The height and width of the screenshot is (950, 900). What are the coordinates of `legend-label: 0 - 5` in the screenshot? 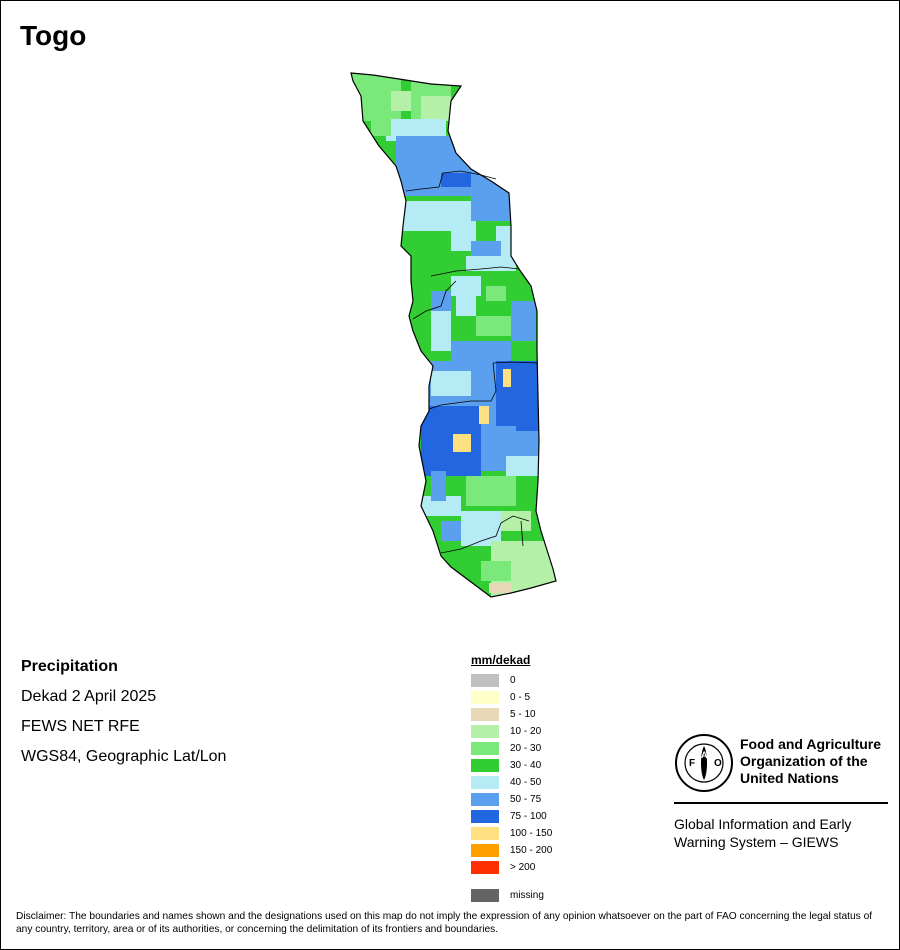 It's located at (520, 697).